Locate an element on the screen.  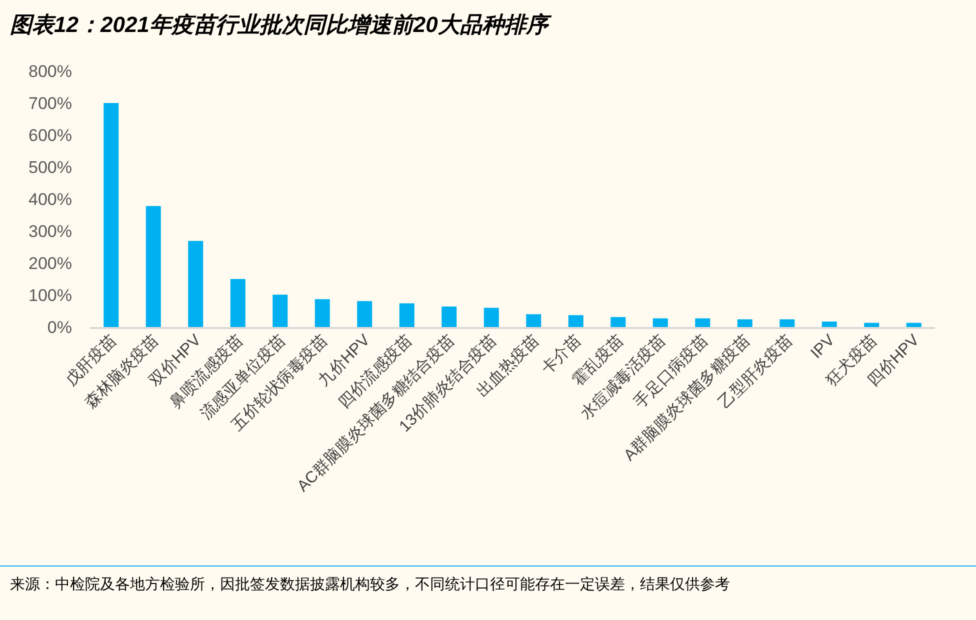
y-tick-label: 400% is located at coordinates (50, 199).